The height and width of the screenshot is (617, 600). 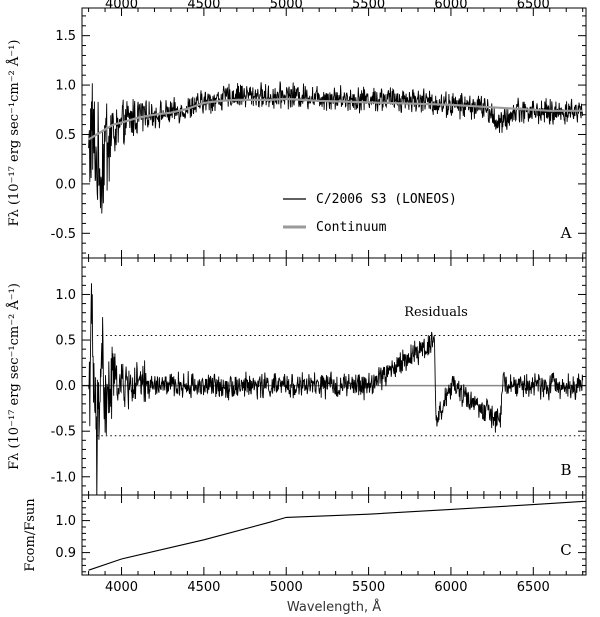 I want to click on x-tick-label-top: 6000, so click(x=450, y=6).